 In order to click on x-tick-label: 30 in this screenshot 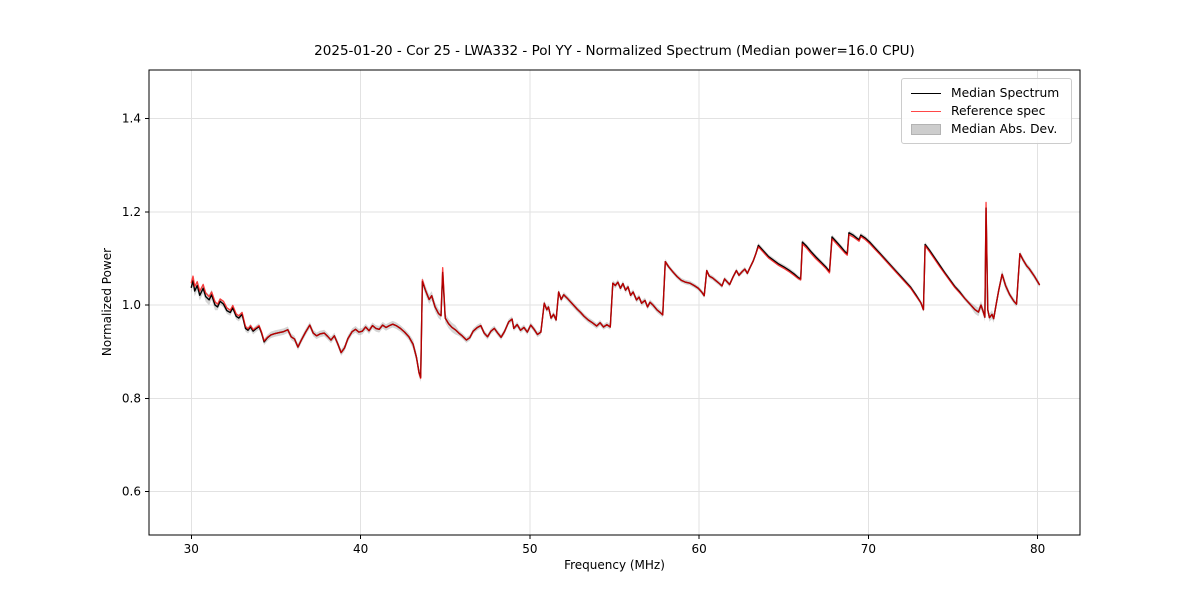, I will do `click(191, 549)`.